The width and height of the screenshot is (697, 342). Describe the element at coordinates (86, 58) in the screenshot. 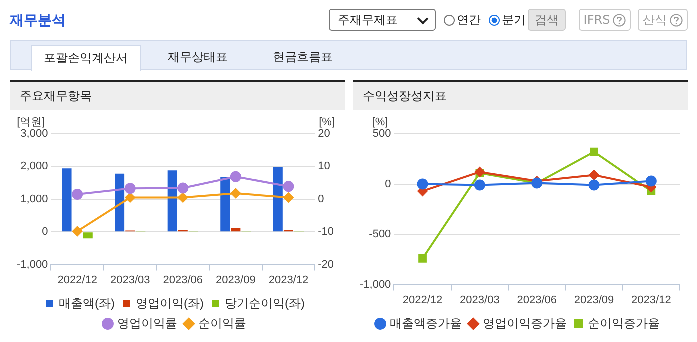

I see `text: 포괄손익계산서` at that location.